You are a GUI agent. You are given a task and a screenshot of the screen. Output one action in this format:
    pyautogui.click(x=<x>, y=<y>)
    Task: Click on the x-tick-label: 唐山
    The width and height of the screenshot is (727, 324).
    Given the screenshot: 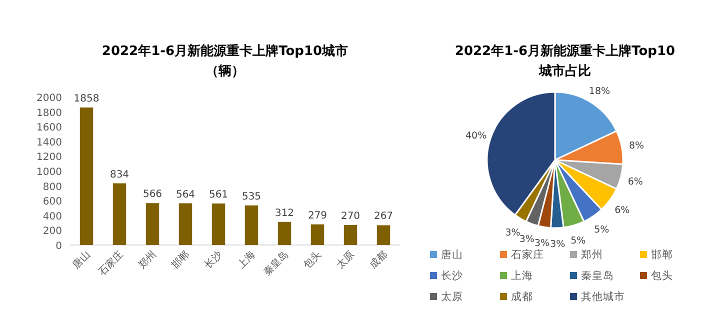 What is the action you would take?
    pyautogui.click(x=81, y=260)
    